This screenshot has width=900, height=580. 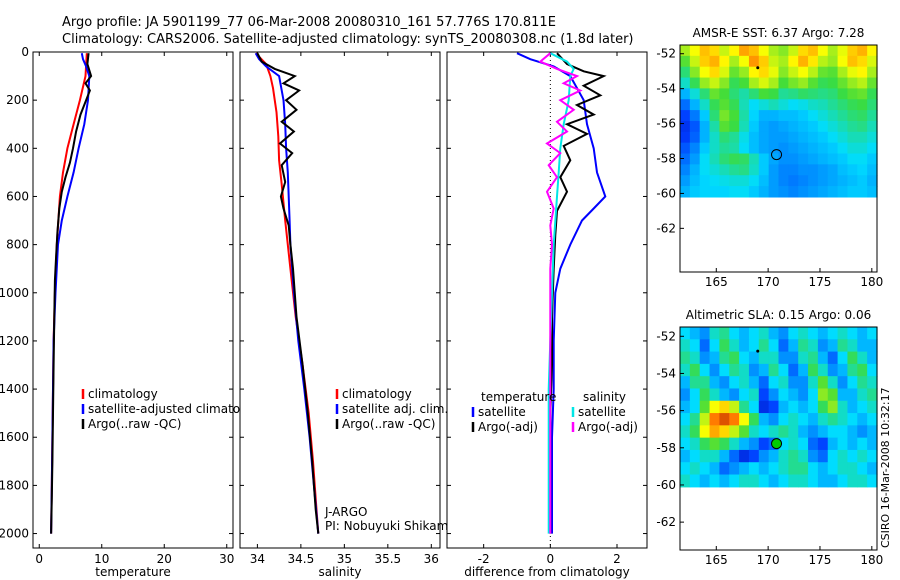 I want to click on y-tick-label: 2000, so click(x=14, y=534).